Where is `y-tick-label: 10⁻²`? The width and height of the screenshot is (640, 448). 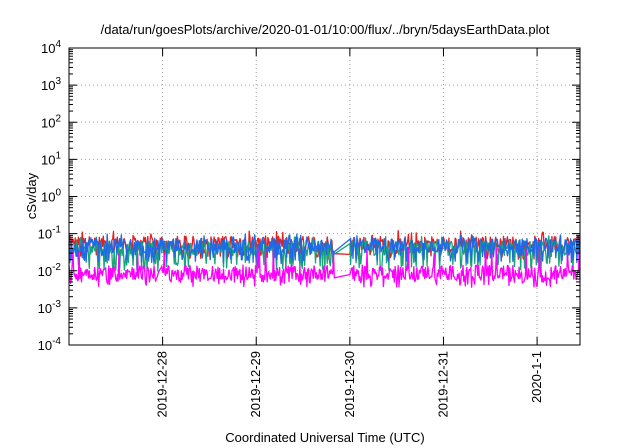 y-tick-label: 10⁻² is located at coordinates (50, 270).